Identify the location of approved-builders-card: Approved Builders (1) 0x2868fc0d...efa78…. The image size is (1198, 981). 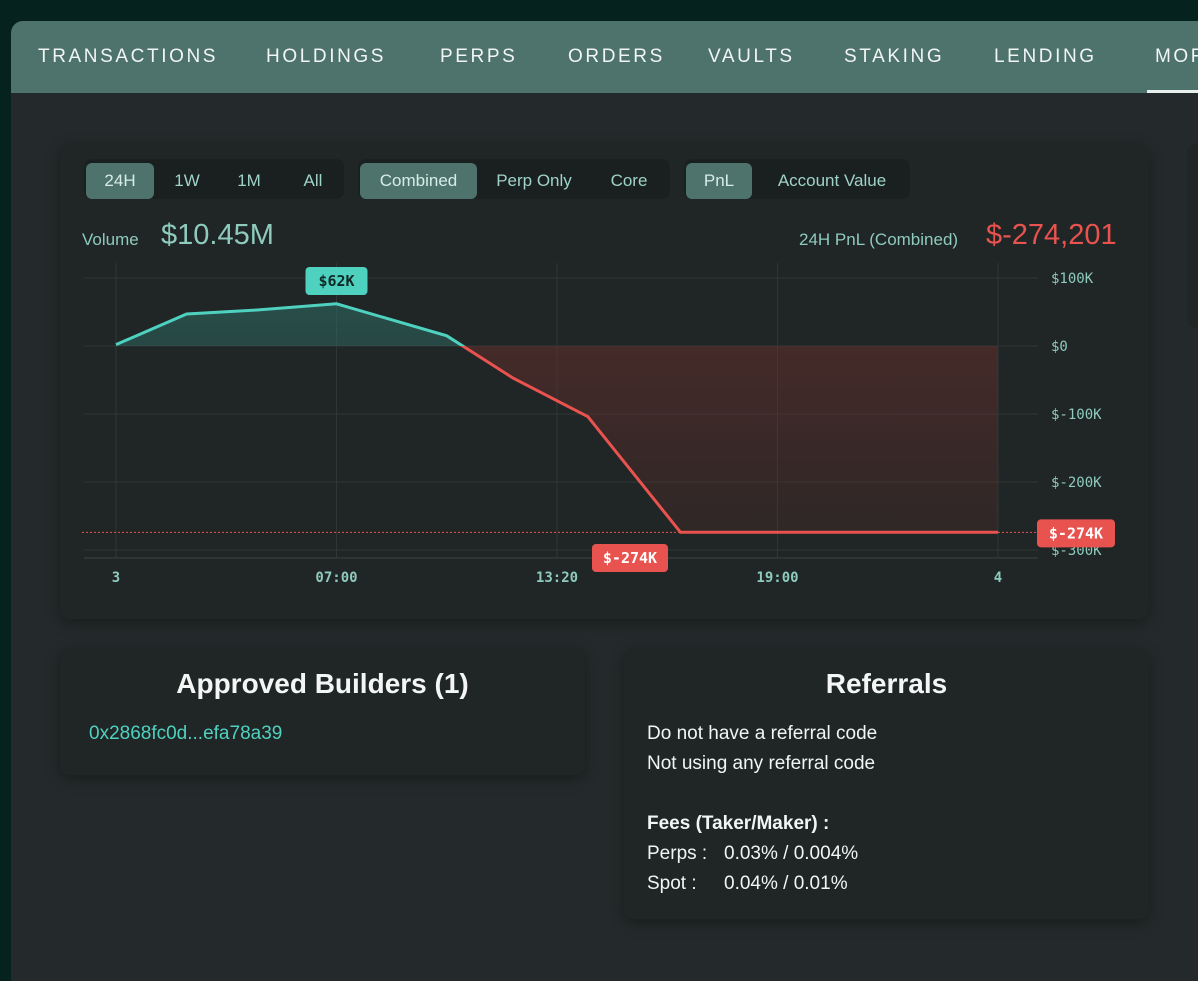
(322, 711).